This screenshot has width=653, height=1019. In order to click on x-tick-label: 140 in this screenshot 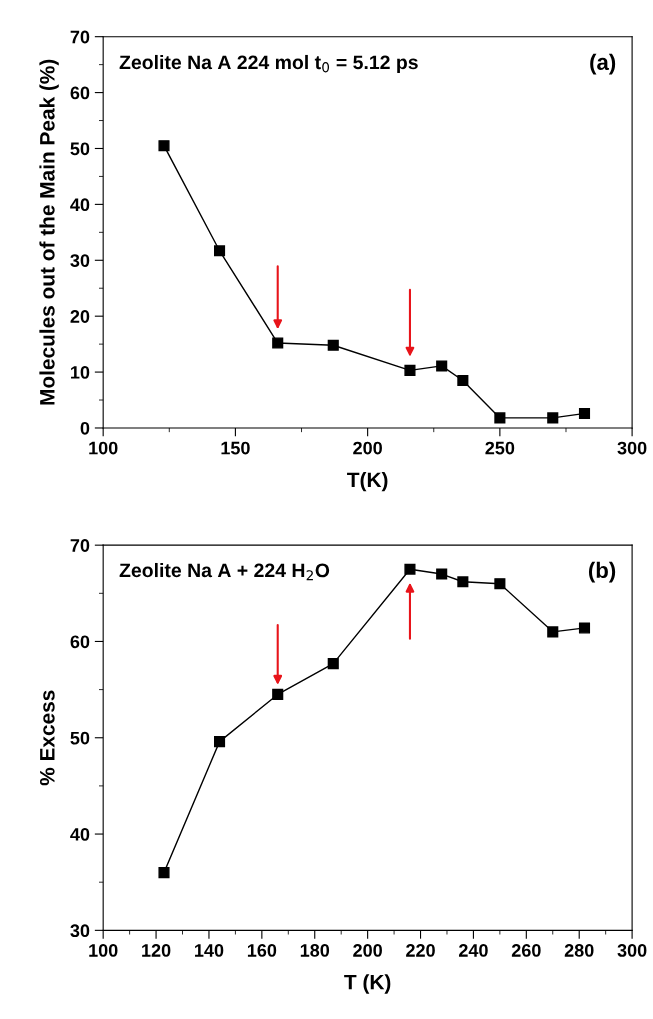, I will do `click(209, 950)`.